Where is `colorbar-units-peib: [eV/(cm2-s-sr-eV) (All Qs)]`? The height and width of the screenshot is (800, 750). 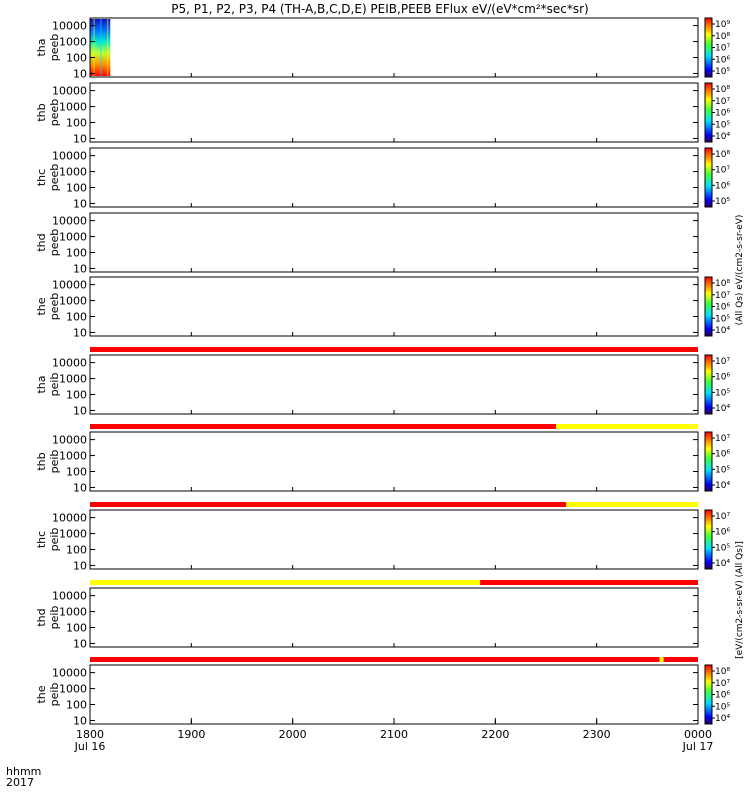
colorbar-units-peib: [eV/(cm2-s-sr-eV) (All Qs)] is located at coordinates (740, 600).